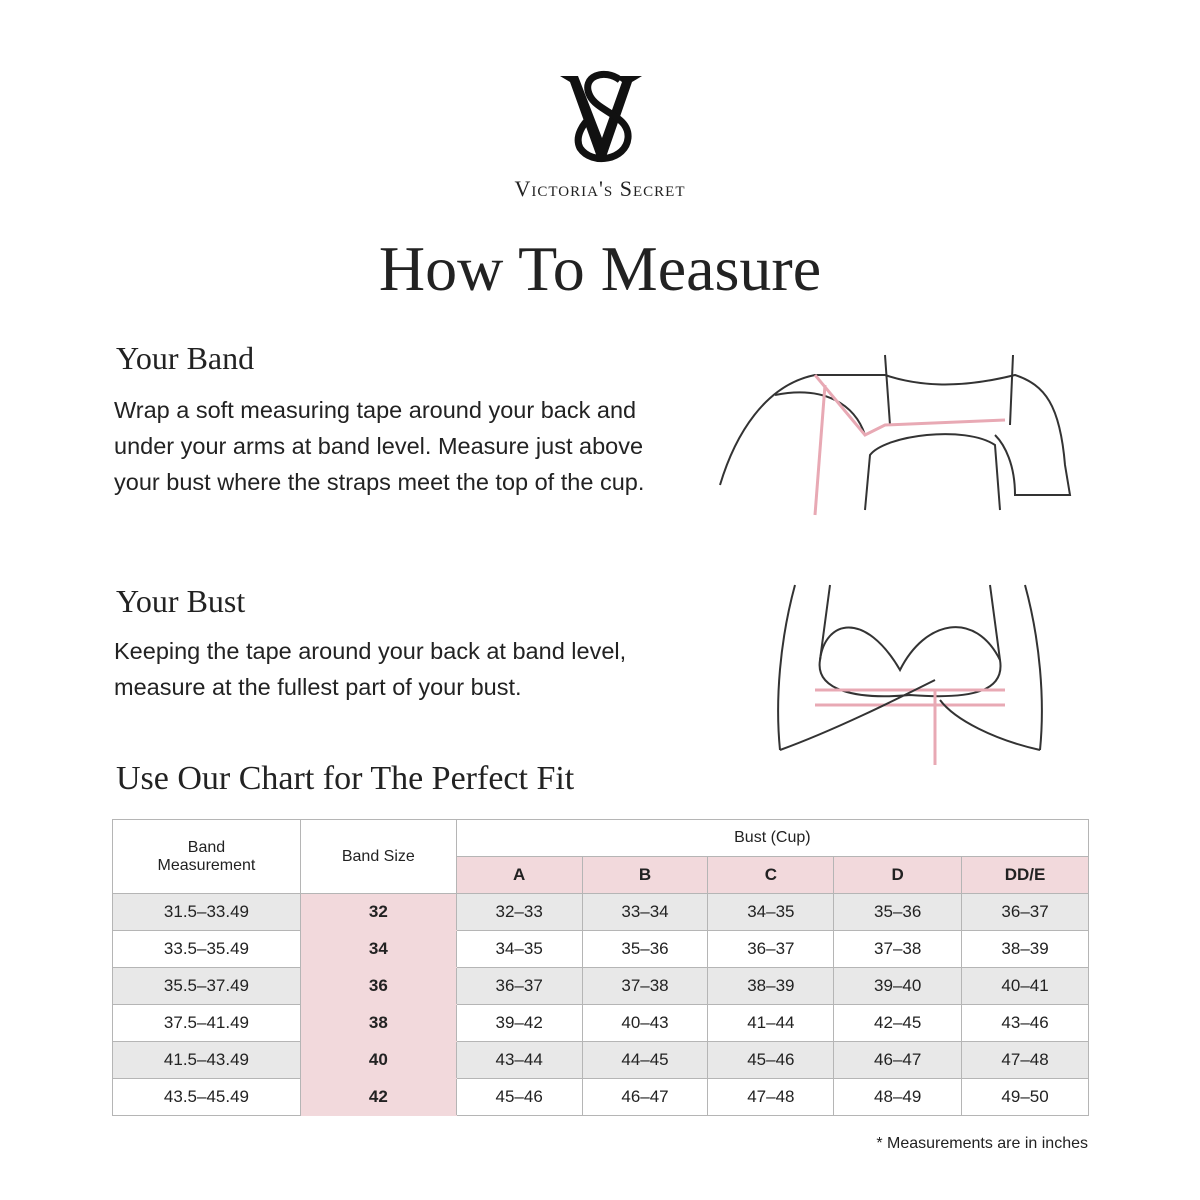 This screenshot has width=1200, height=1200. What do you see at coordinates (345, 778) in the screenshot?
I see `chart-heading: Use Our Chart for The Perfect Fit` at bounding box center [345, 778].